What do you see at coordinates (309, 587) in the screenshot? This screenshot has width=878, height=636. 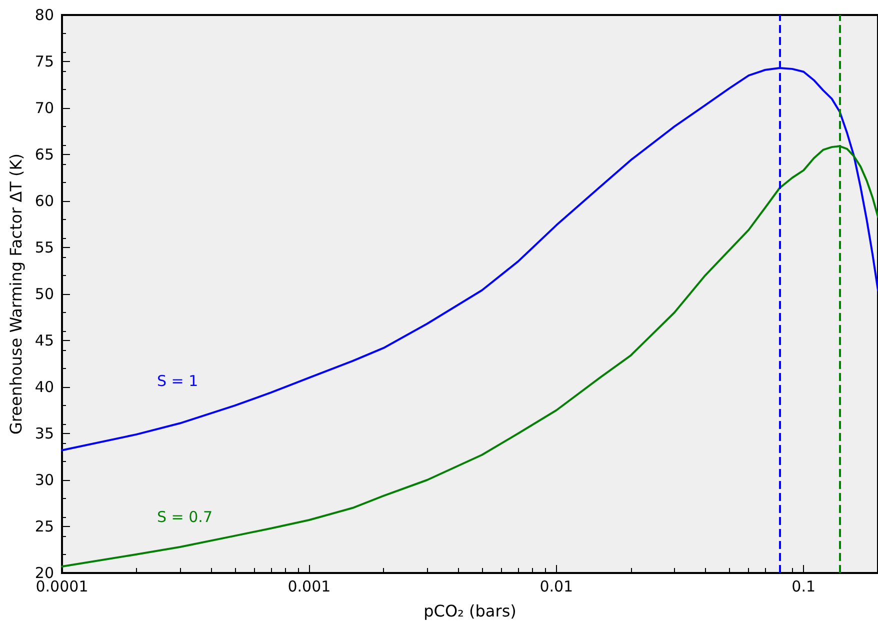 I see `x-tick-label: 0.001` at bounding box center [309, 587].